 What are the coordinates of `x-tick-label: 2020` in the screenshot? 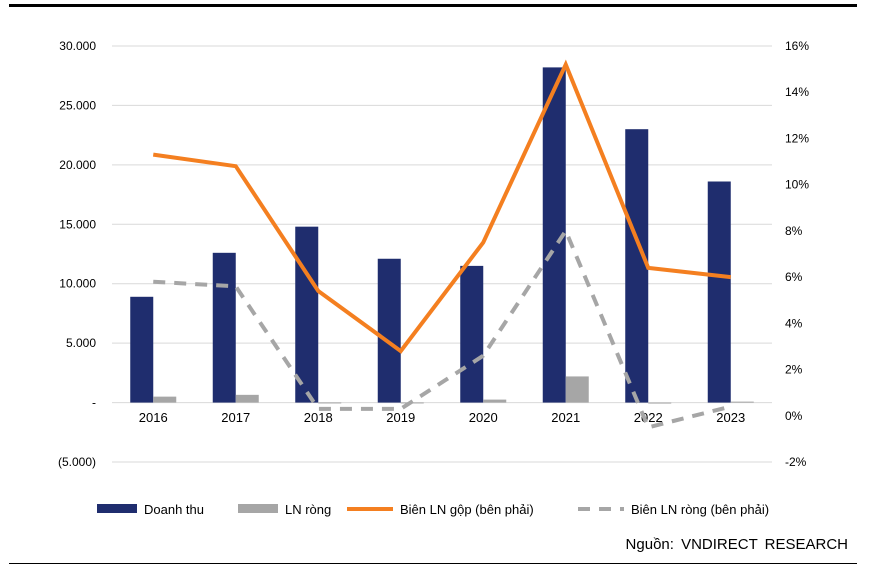 It's located at (483, 417).